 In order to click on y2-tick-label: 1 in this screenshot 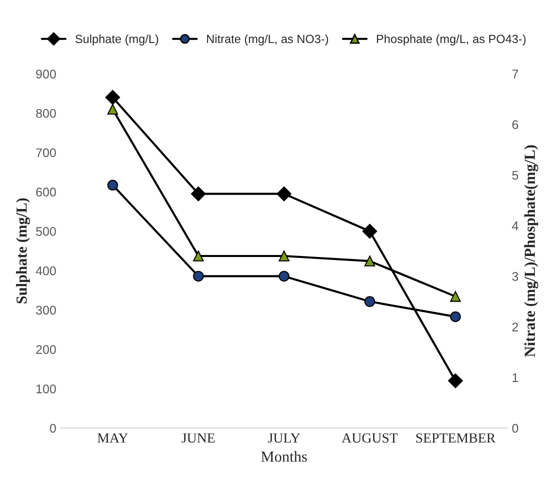, I will do `click(515, 377)`.